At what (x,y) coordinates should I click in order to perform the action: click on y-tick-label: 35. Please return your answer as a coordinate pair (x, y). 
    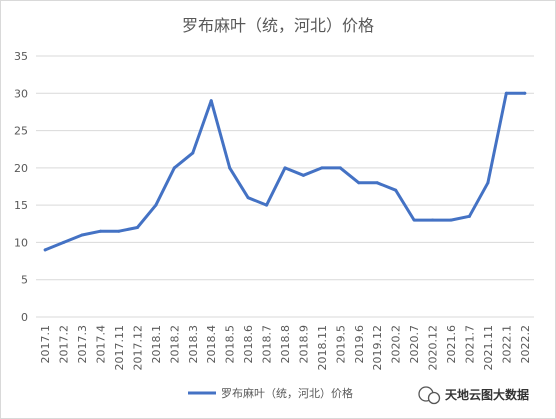
    Looking at the image, I should click on (21, 56).